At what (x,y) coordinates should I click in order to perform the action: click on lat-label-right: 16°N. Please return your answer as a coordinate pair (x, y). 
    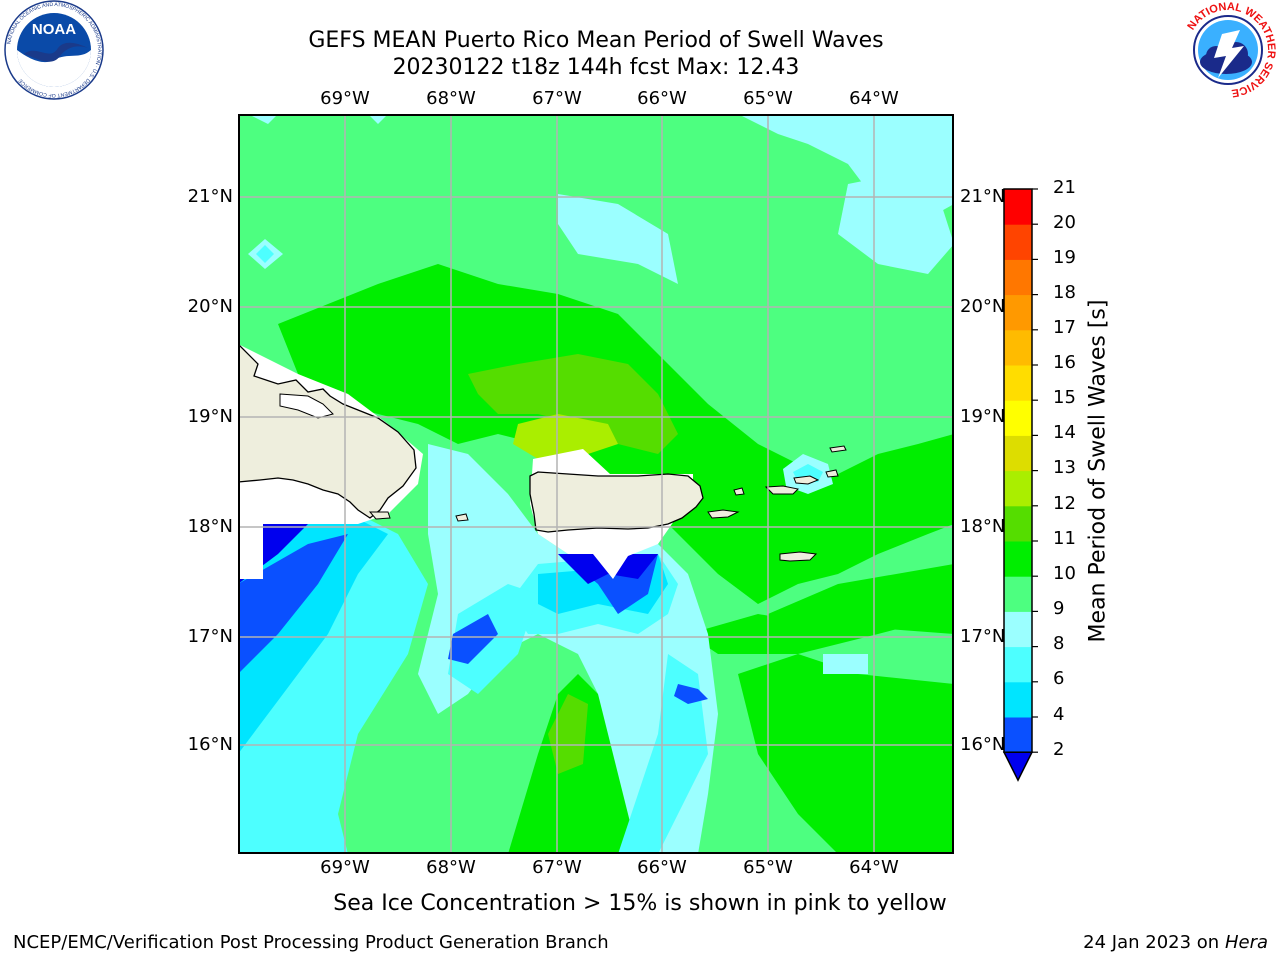
    Looking at the image, I should click on (983, 744).